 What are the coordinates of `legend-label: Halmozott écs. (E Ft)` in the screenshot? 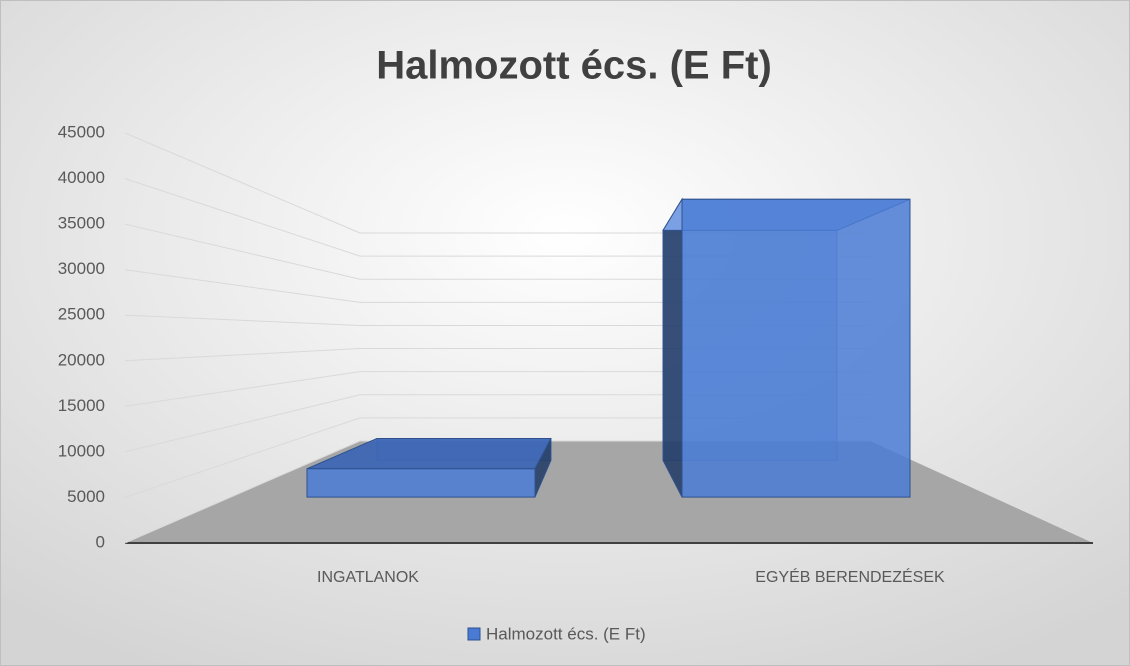 It's located at (566, 633).